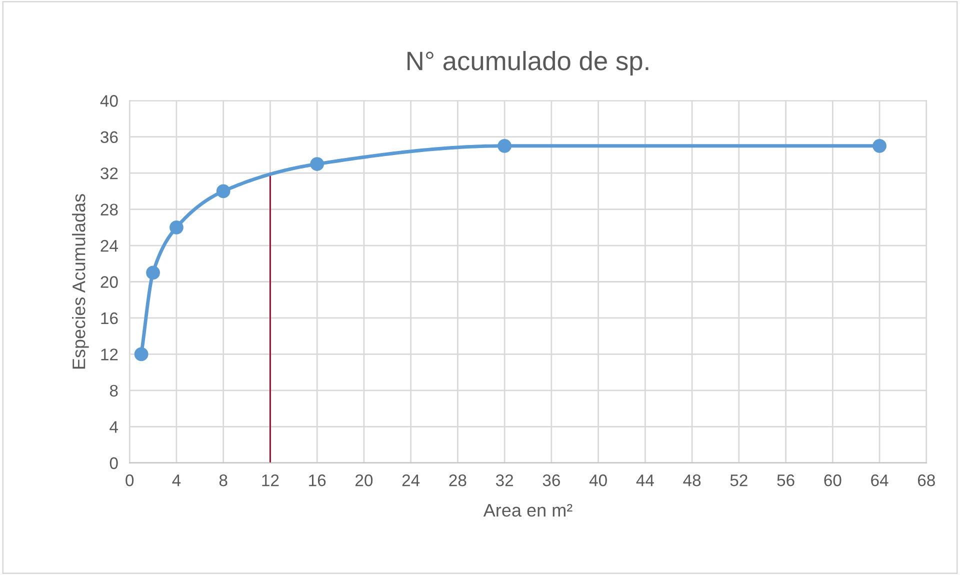  Describe the element at coordinates (551, 480) in the screenshot. I see `x-tick-label: 36` at that location.